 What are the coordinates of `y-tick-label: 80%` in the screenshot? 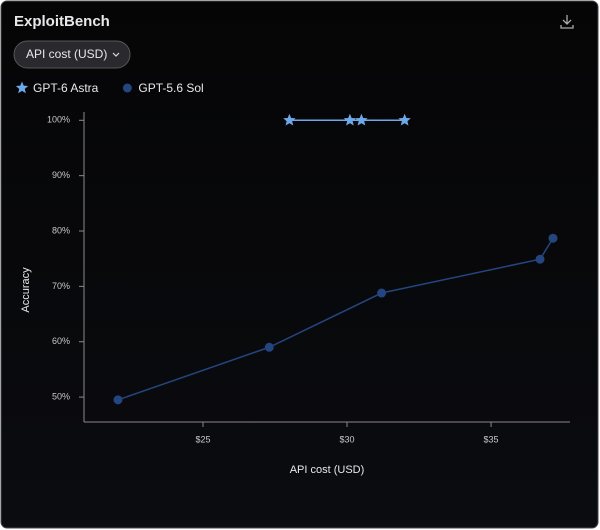 It's located at (61, 230).